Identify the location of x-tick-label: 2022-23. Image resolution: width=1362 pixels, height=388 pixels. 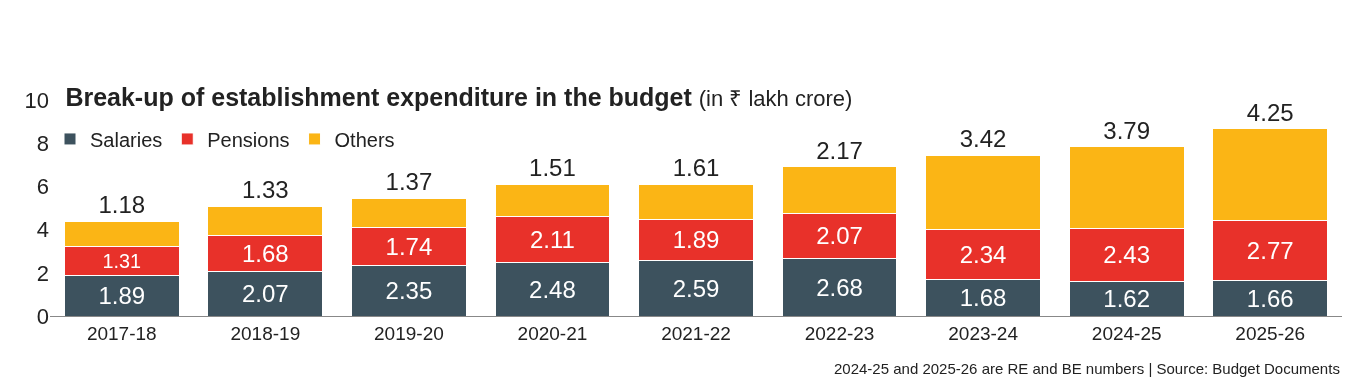
(839, 333).